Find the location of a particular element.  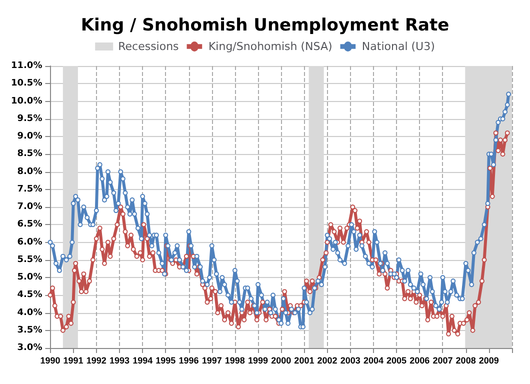

y-tick-label: 3.5% is located at coordinates (29, 330).